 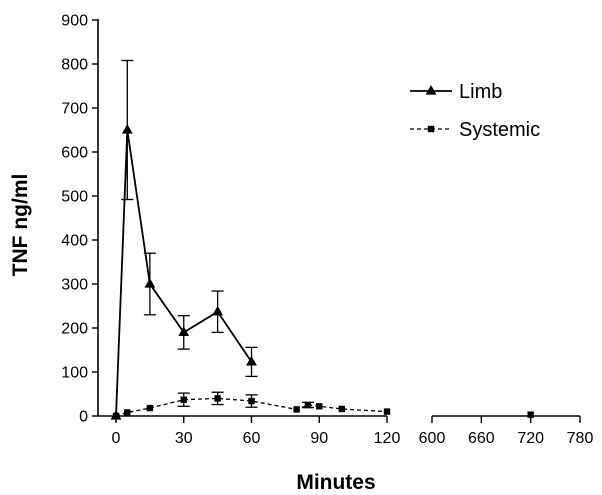 What do you see at coordinates (83, 417) in the screenshot?
I see `y-tick-label: 0` at bounding box center [83, 417].